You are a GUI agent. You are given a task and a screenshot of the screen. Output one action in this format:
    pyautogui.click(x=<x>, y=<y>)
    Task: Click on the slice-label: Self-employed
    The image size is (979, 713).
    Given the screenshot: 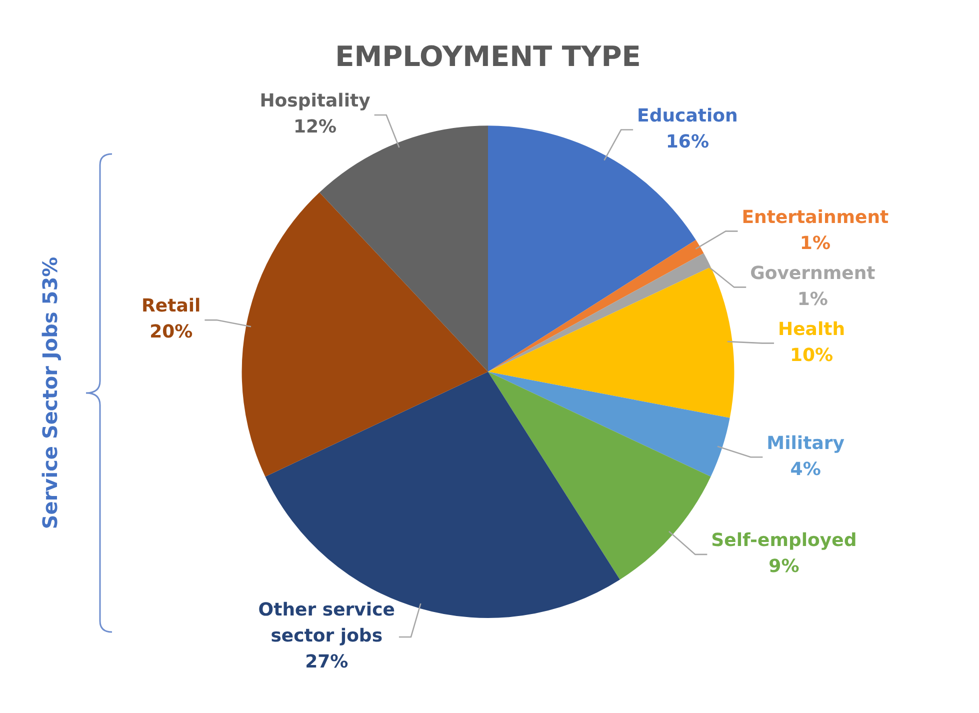 What is the action you would take?
    pyautogui.click(x=784, y=541)
    